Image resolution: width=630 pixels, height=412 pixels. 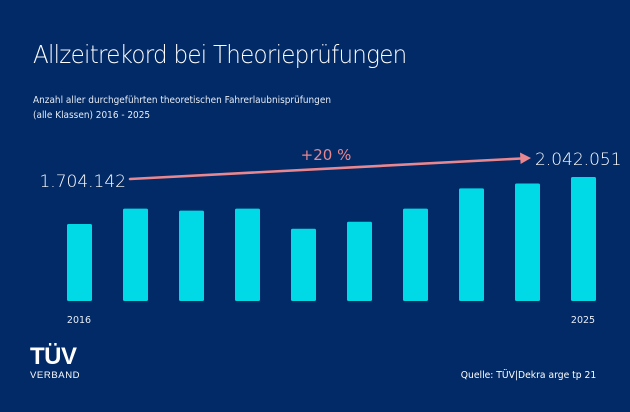 I want to click on bar-2021, so click(x=359, y=261).